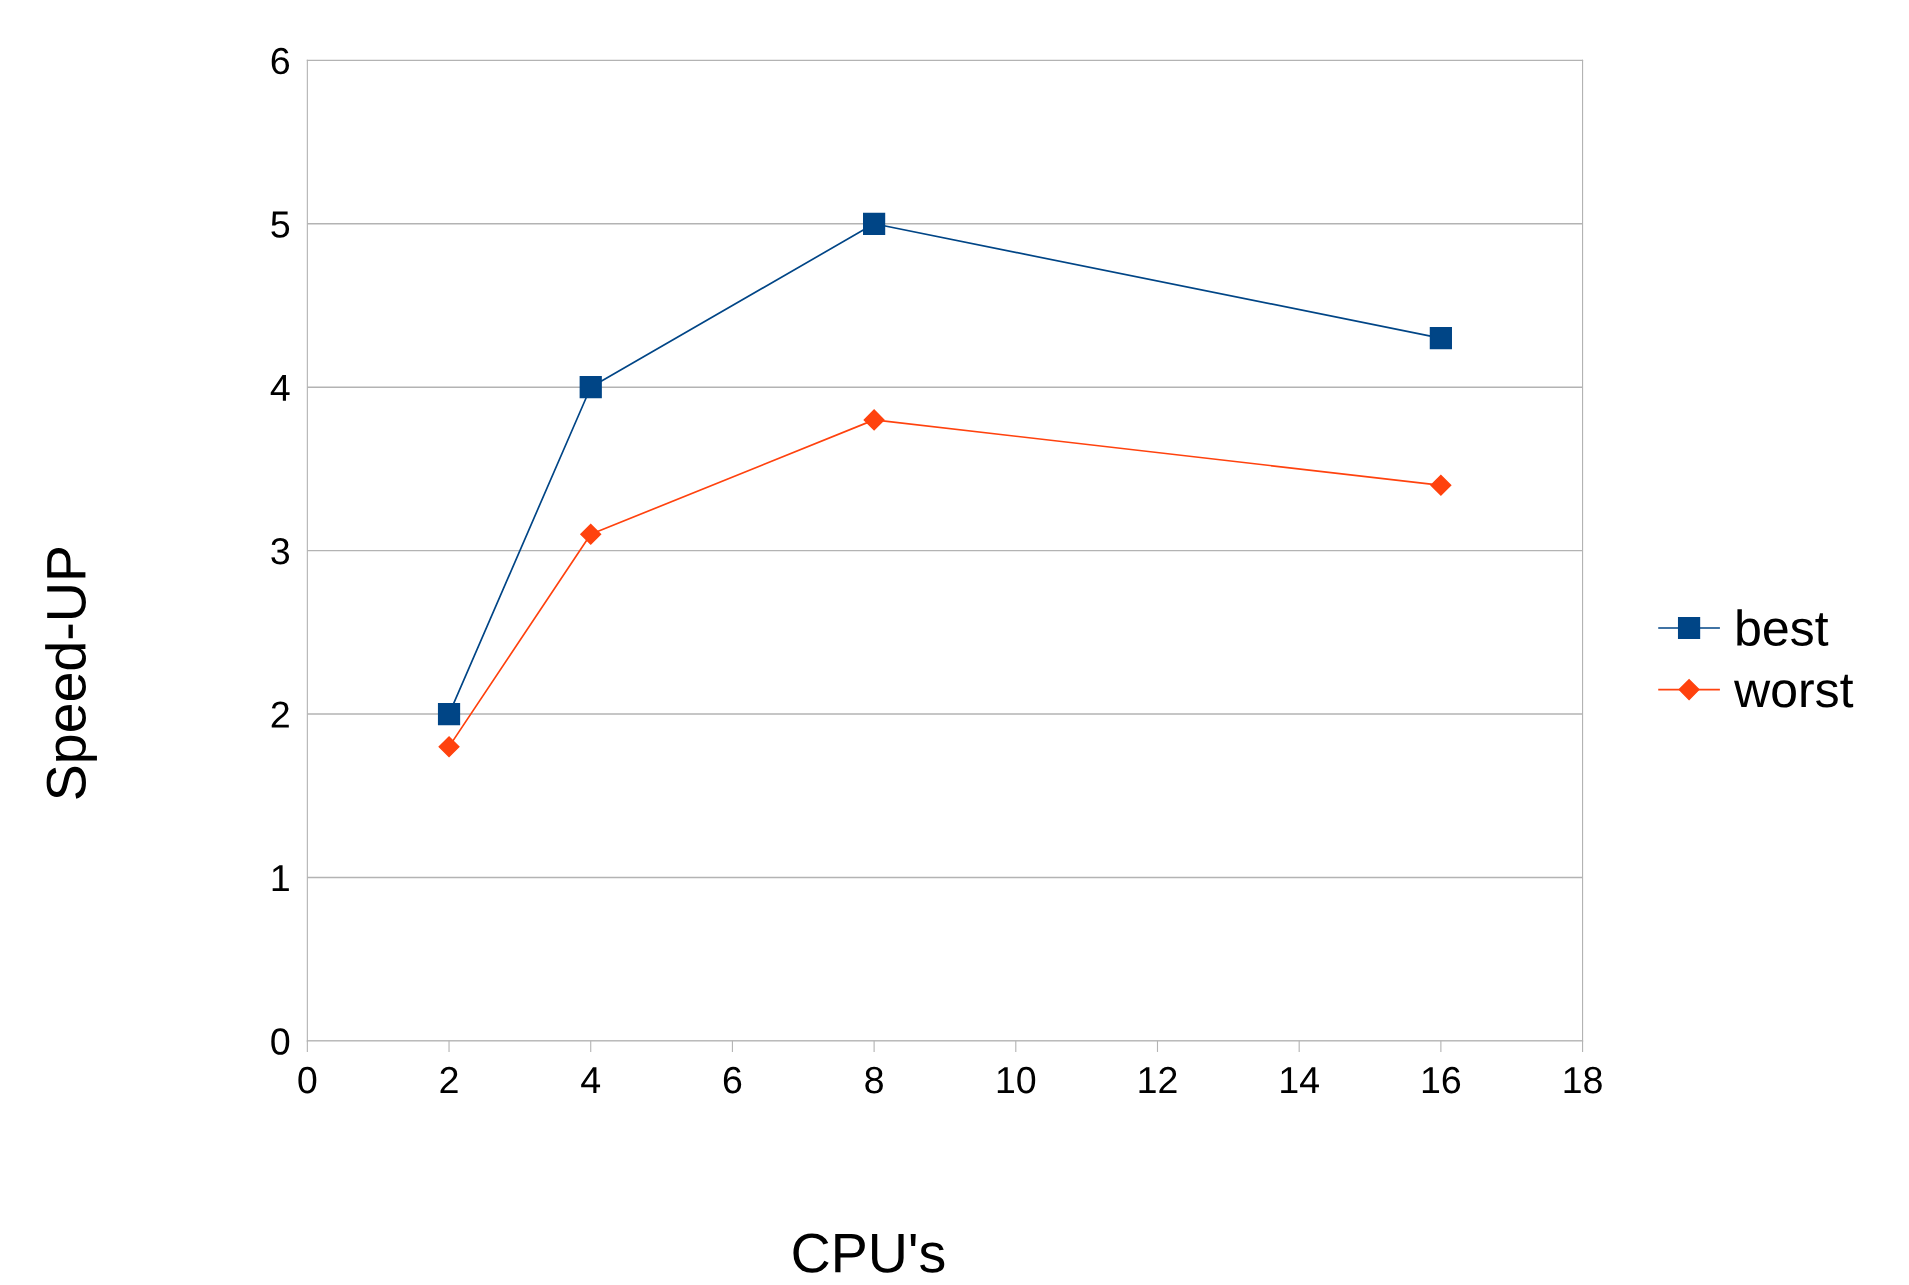 This screenshot has height=1285, width=1909. I want to click on x-axis-title: CPU's, so click(869, 1253).